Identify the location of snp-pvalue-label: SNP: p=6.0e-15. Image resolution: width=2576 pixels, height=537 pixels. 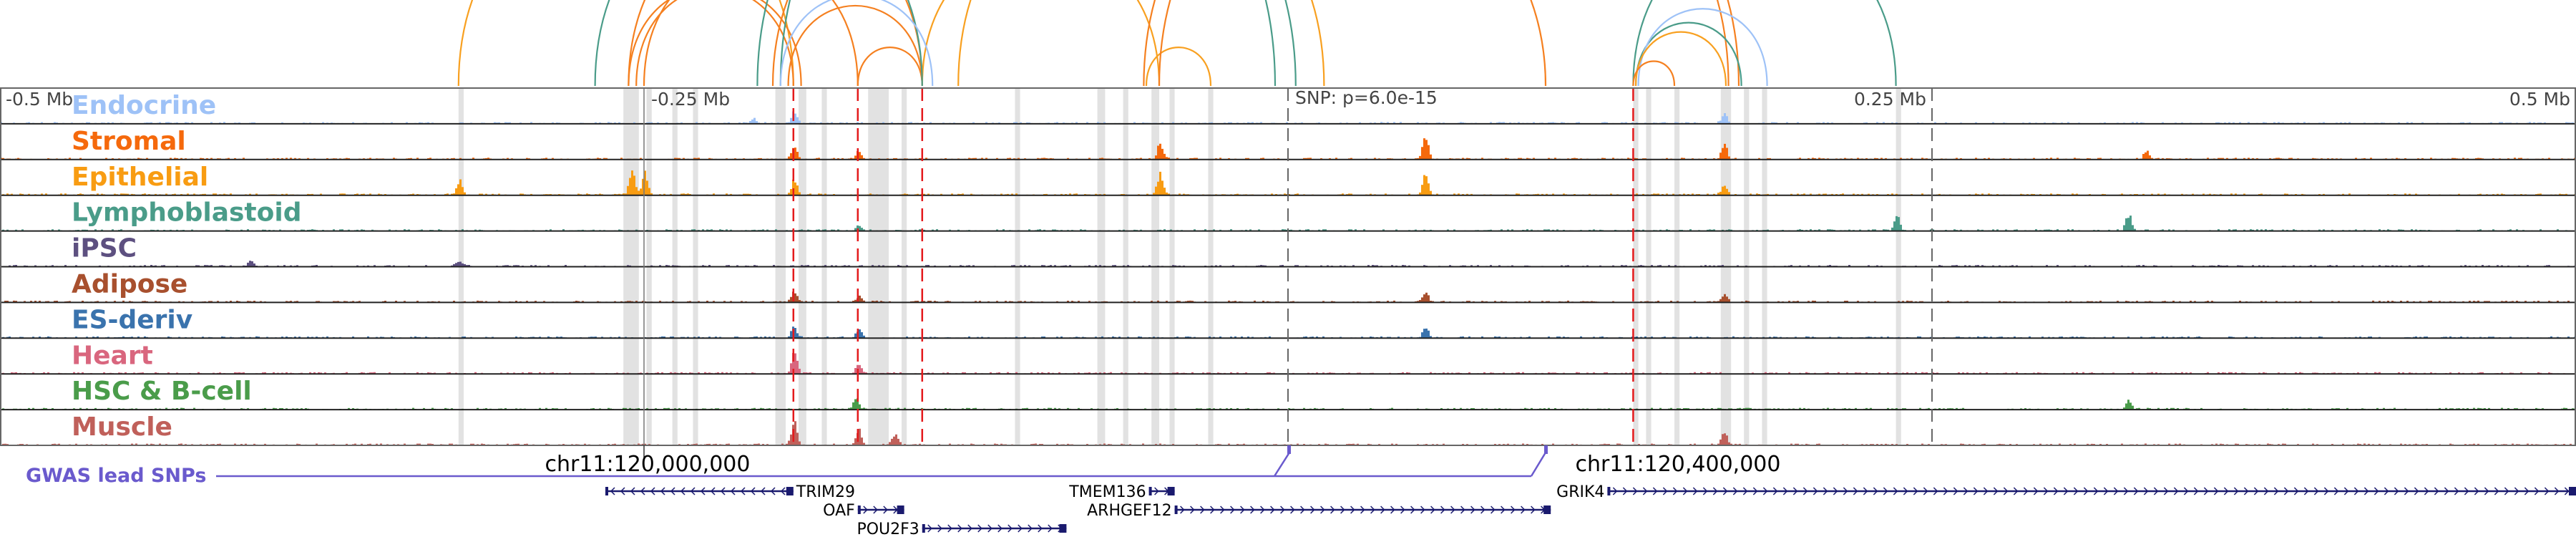
(1366, 97).